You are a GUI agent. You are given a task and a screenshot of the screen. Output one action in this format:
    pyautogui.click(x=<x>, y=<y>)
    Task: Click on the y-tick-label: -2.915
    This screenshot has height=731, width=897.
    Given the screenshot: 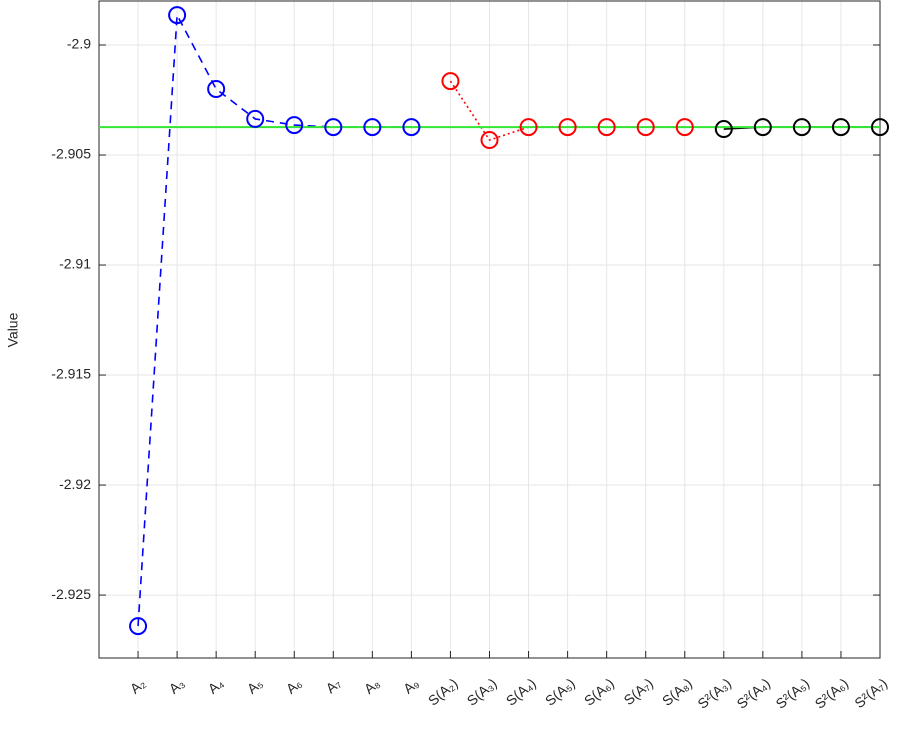 What is the action you would take?
    pyautogui.click(x=71, y=374)
    